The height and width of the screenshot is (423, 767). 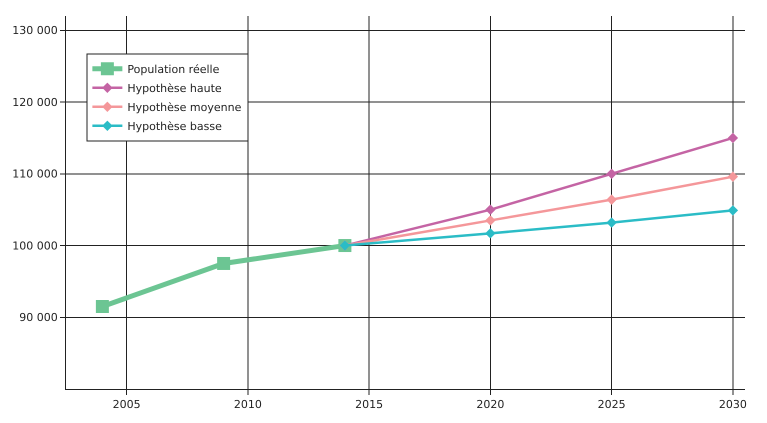 What do you see at coordinates (369, 405) in the screenshot?
I see `x-tick-label: 2015` at bounding box center [369, 405].